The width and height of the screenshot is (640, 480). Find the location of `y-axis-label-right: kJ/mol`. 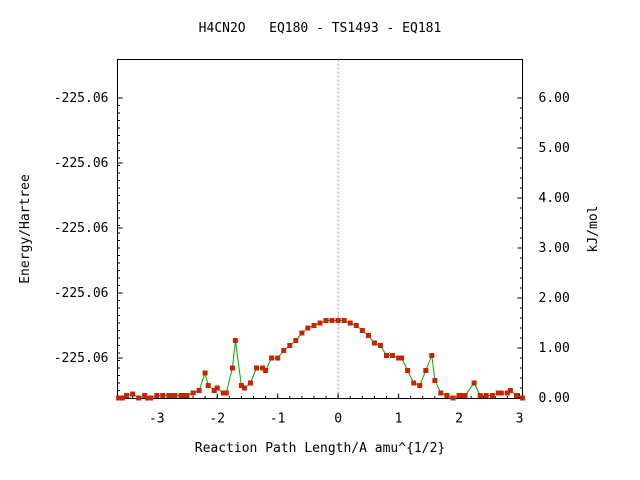

y-axis-label-right: kJ/mol is located at coordinates (593, 229).